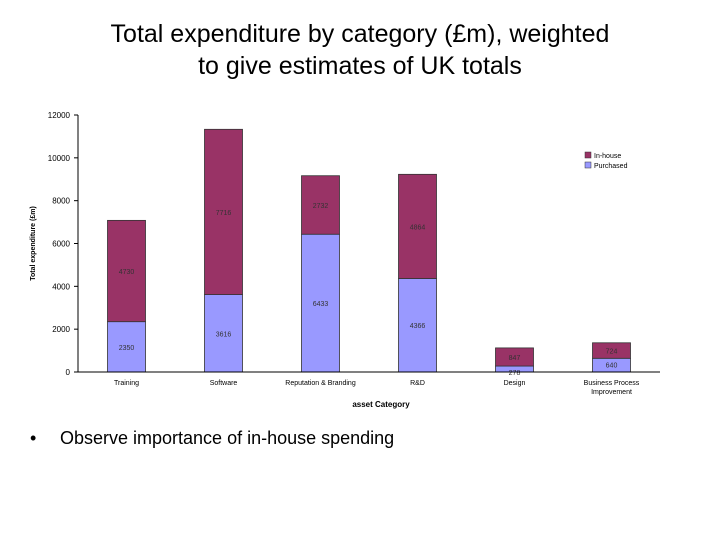 The image size is (720, 540). What do you see at coordinates (612, 365) in the screenshot?
I see `data-label: 640` at bounding box center [612, 365].